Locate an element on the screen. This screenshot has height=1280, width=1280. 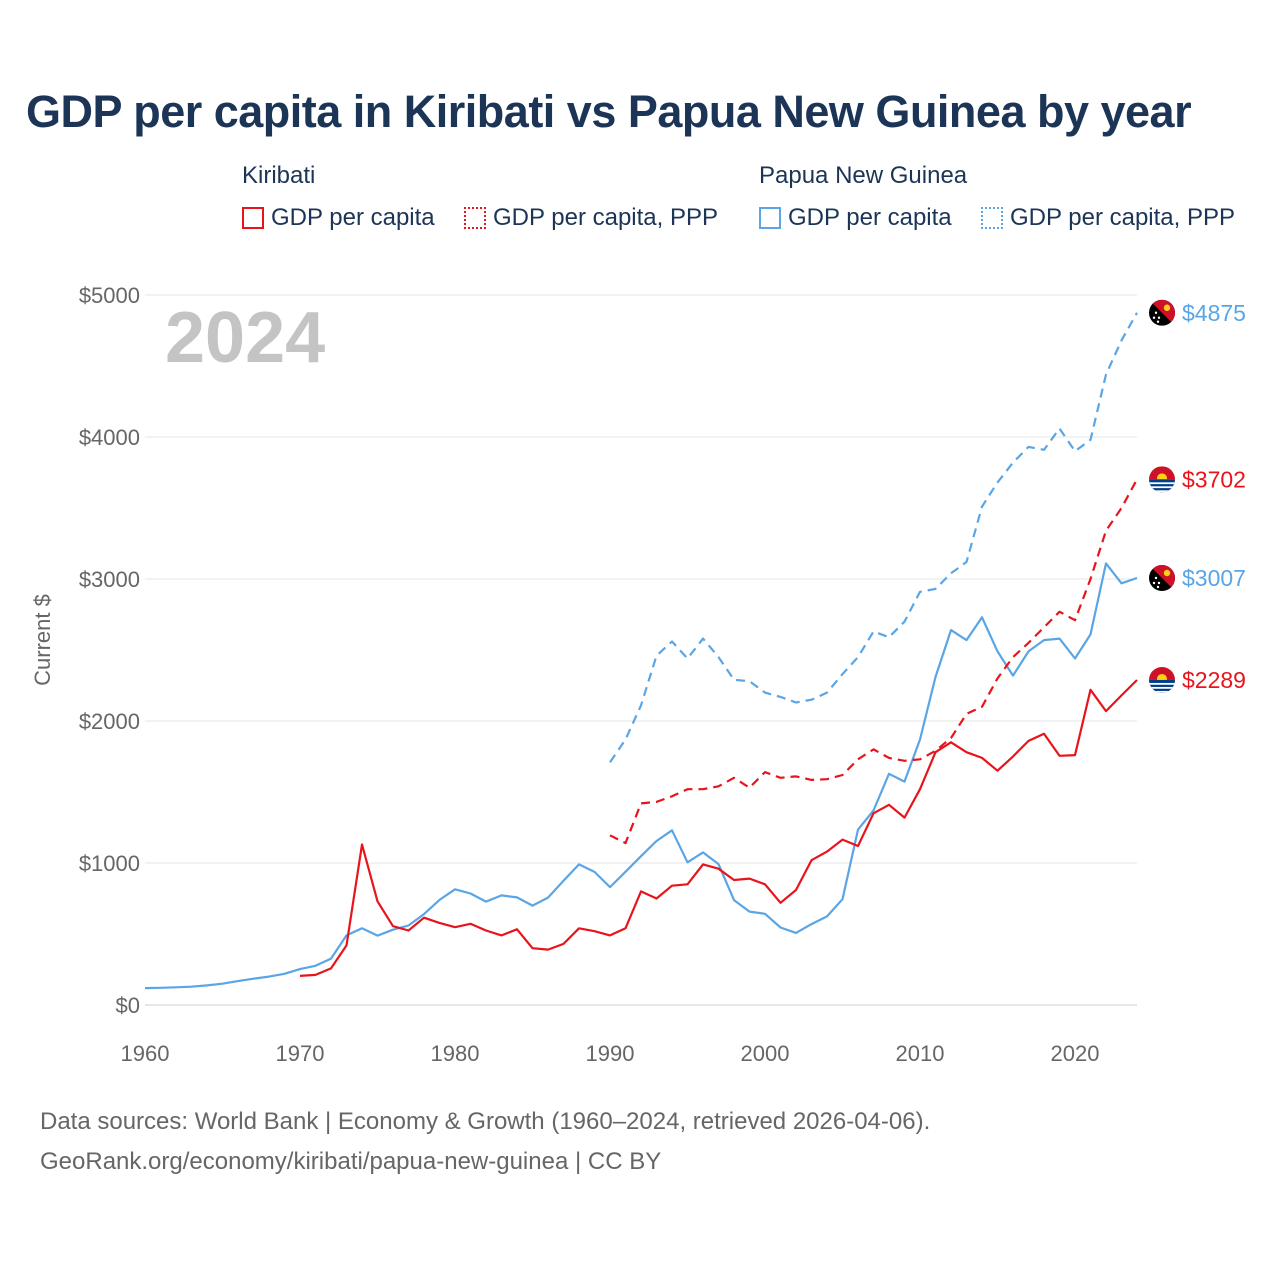
legend-item-png-gdp: GDP per capita is located at coordinates (855, 218).